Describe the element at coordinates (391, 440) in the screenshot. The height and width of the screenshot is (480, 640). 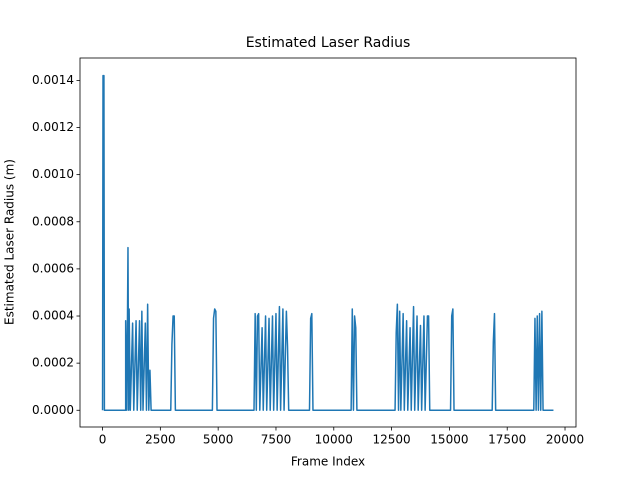
I see `x-tick-label: 12500` at that location.